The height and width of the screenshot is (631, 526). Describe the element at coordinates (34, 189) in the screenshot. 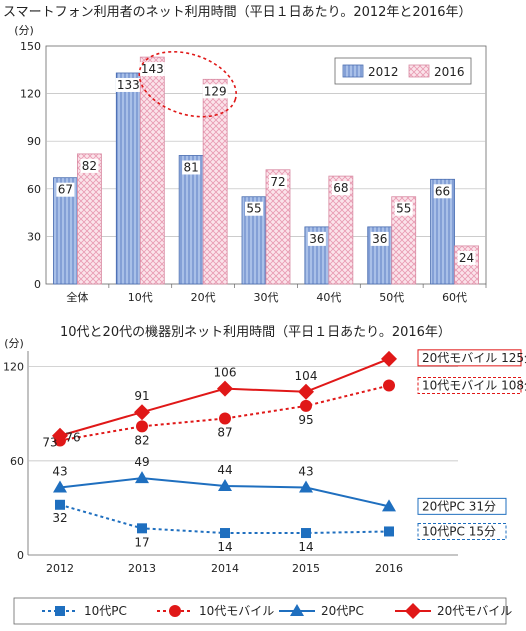

I see `bar-y-tick-label: 60` at that location.